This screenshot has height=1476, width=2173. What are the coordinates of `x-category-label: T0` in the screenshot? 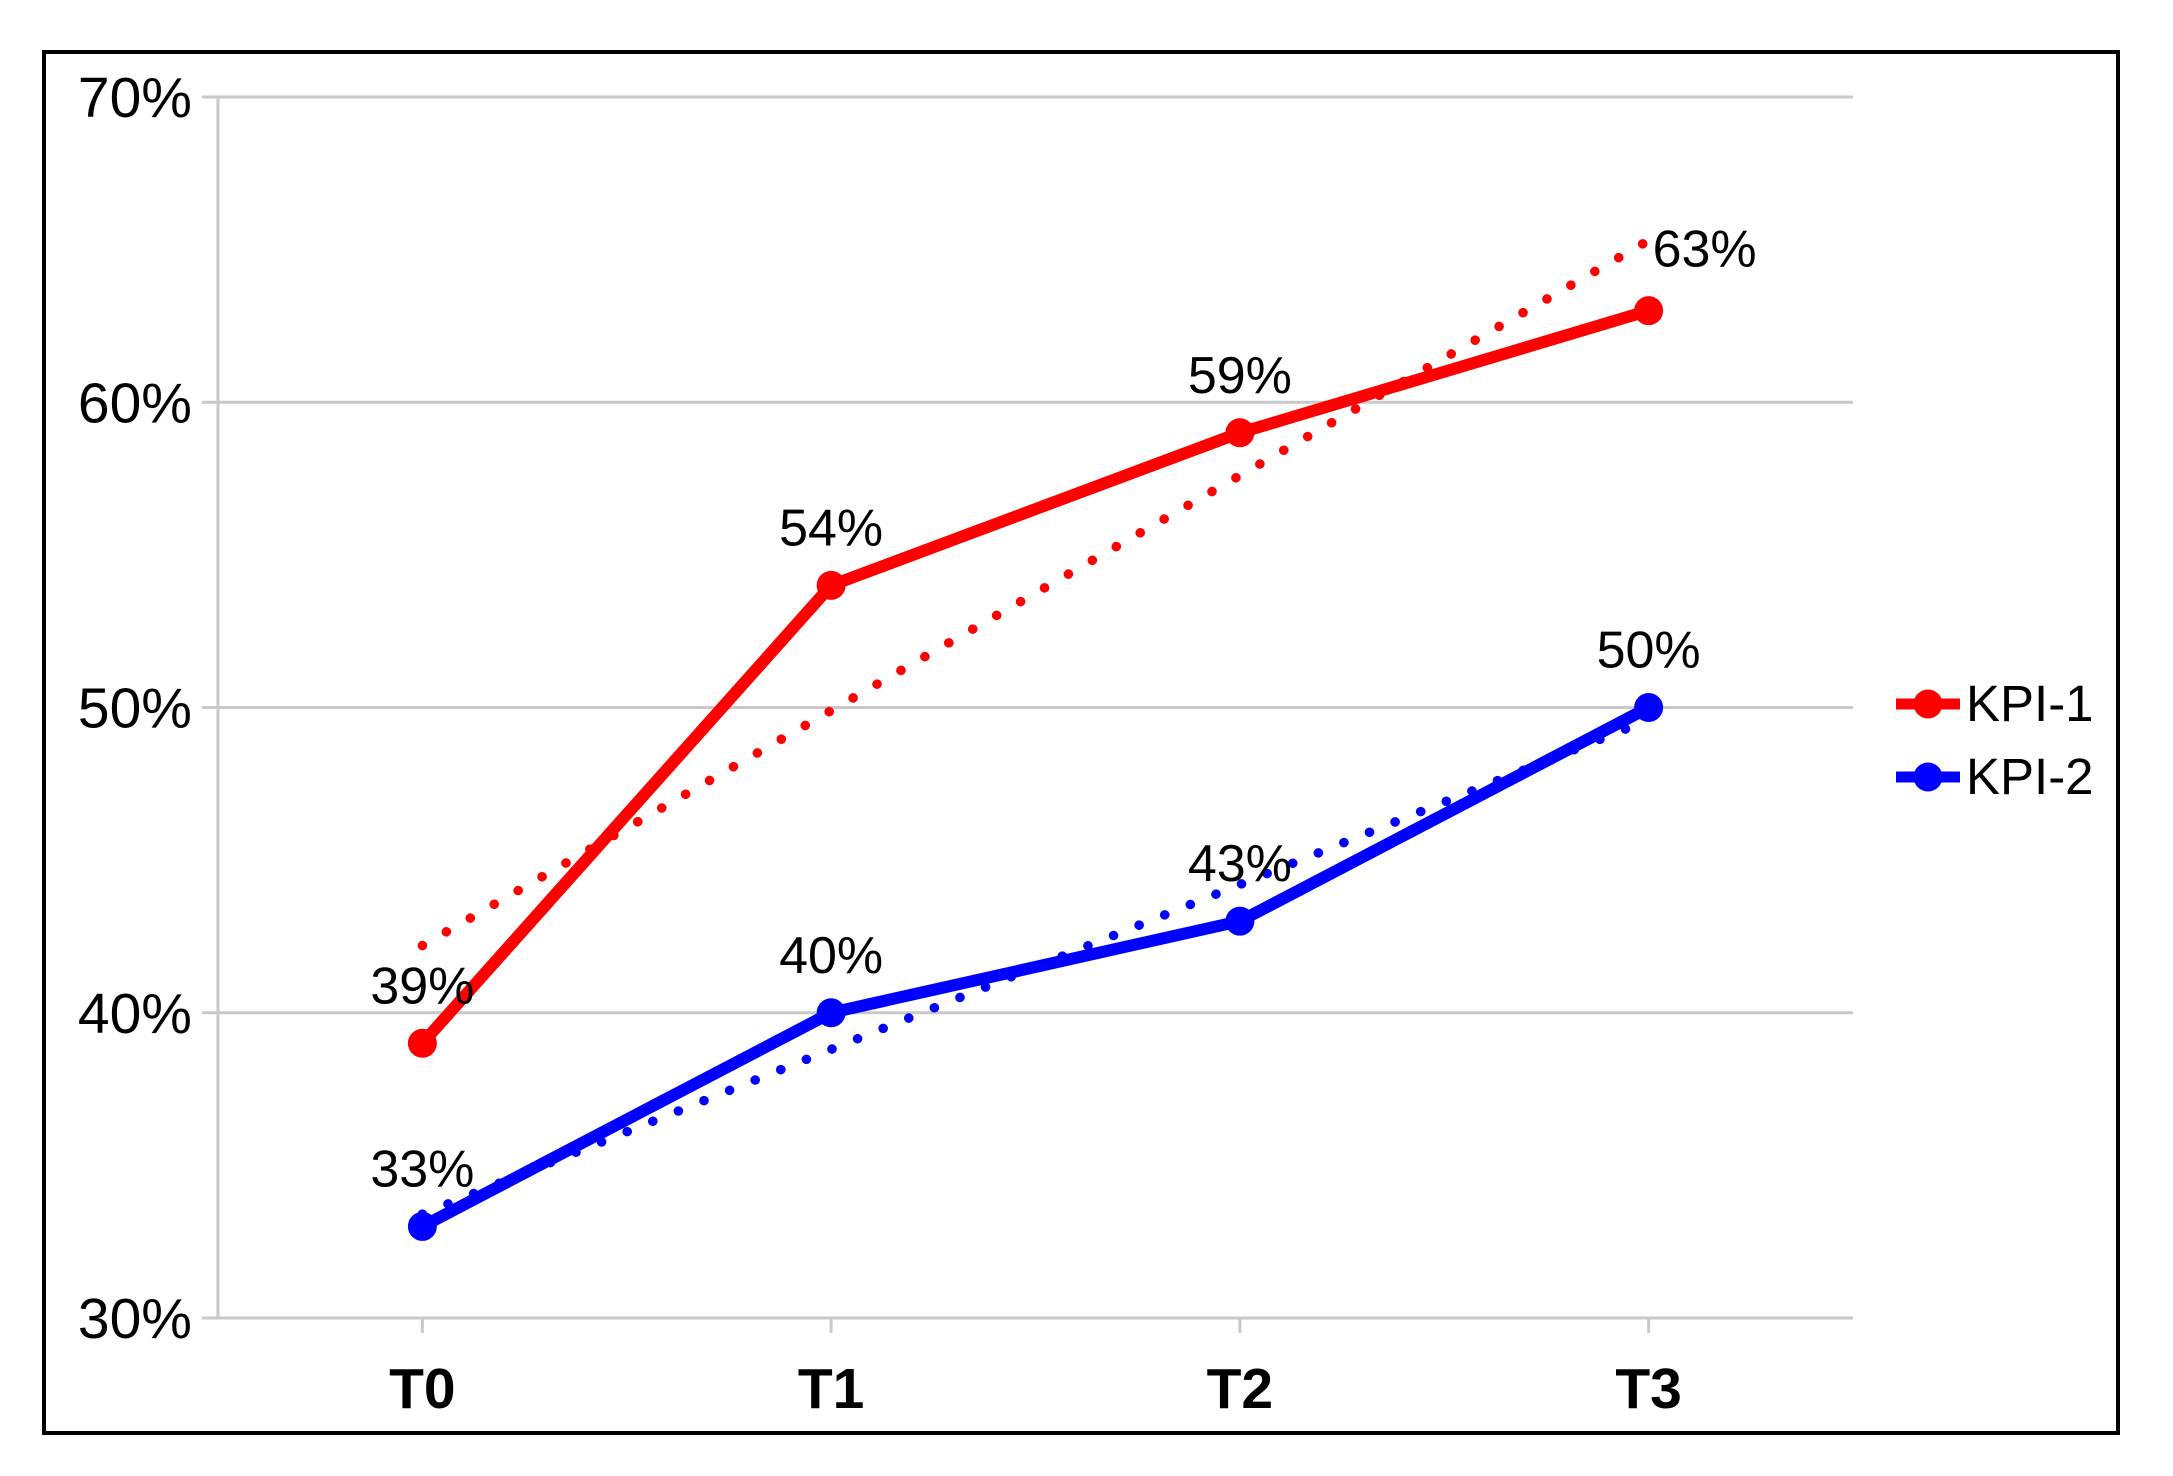 It's located at (422, 1389).